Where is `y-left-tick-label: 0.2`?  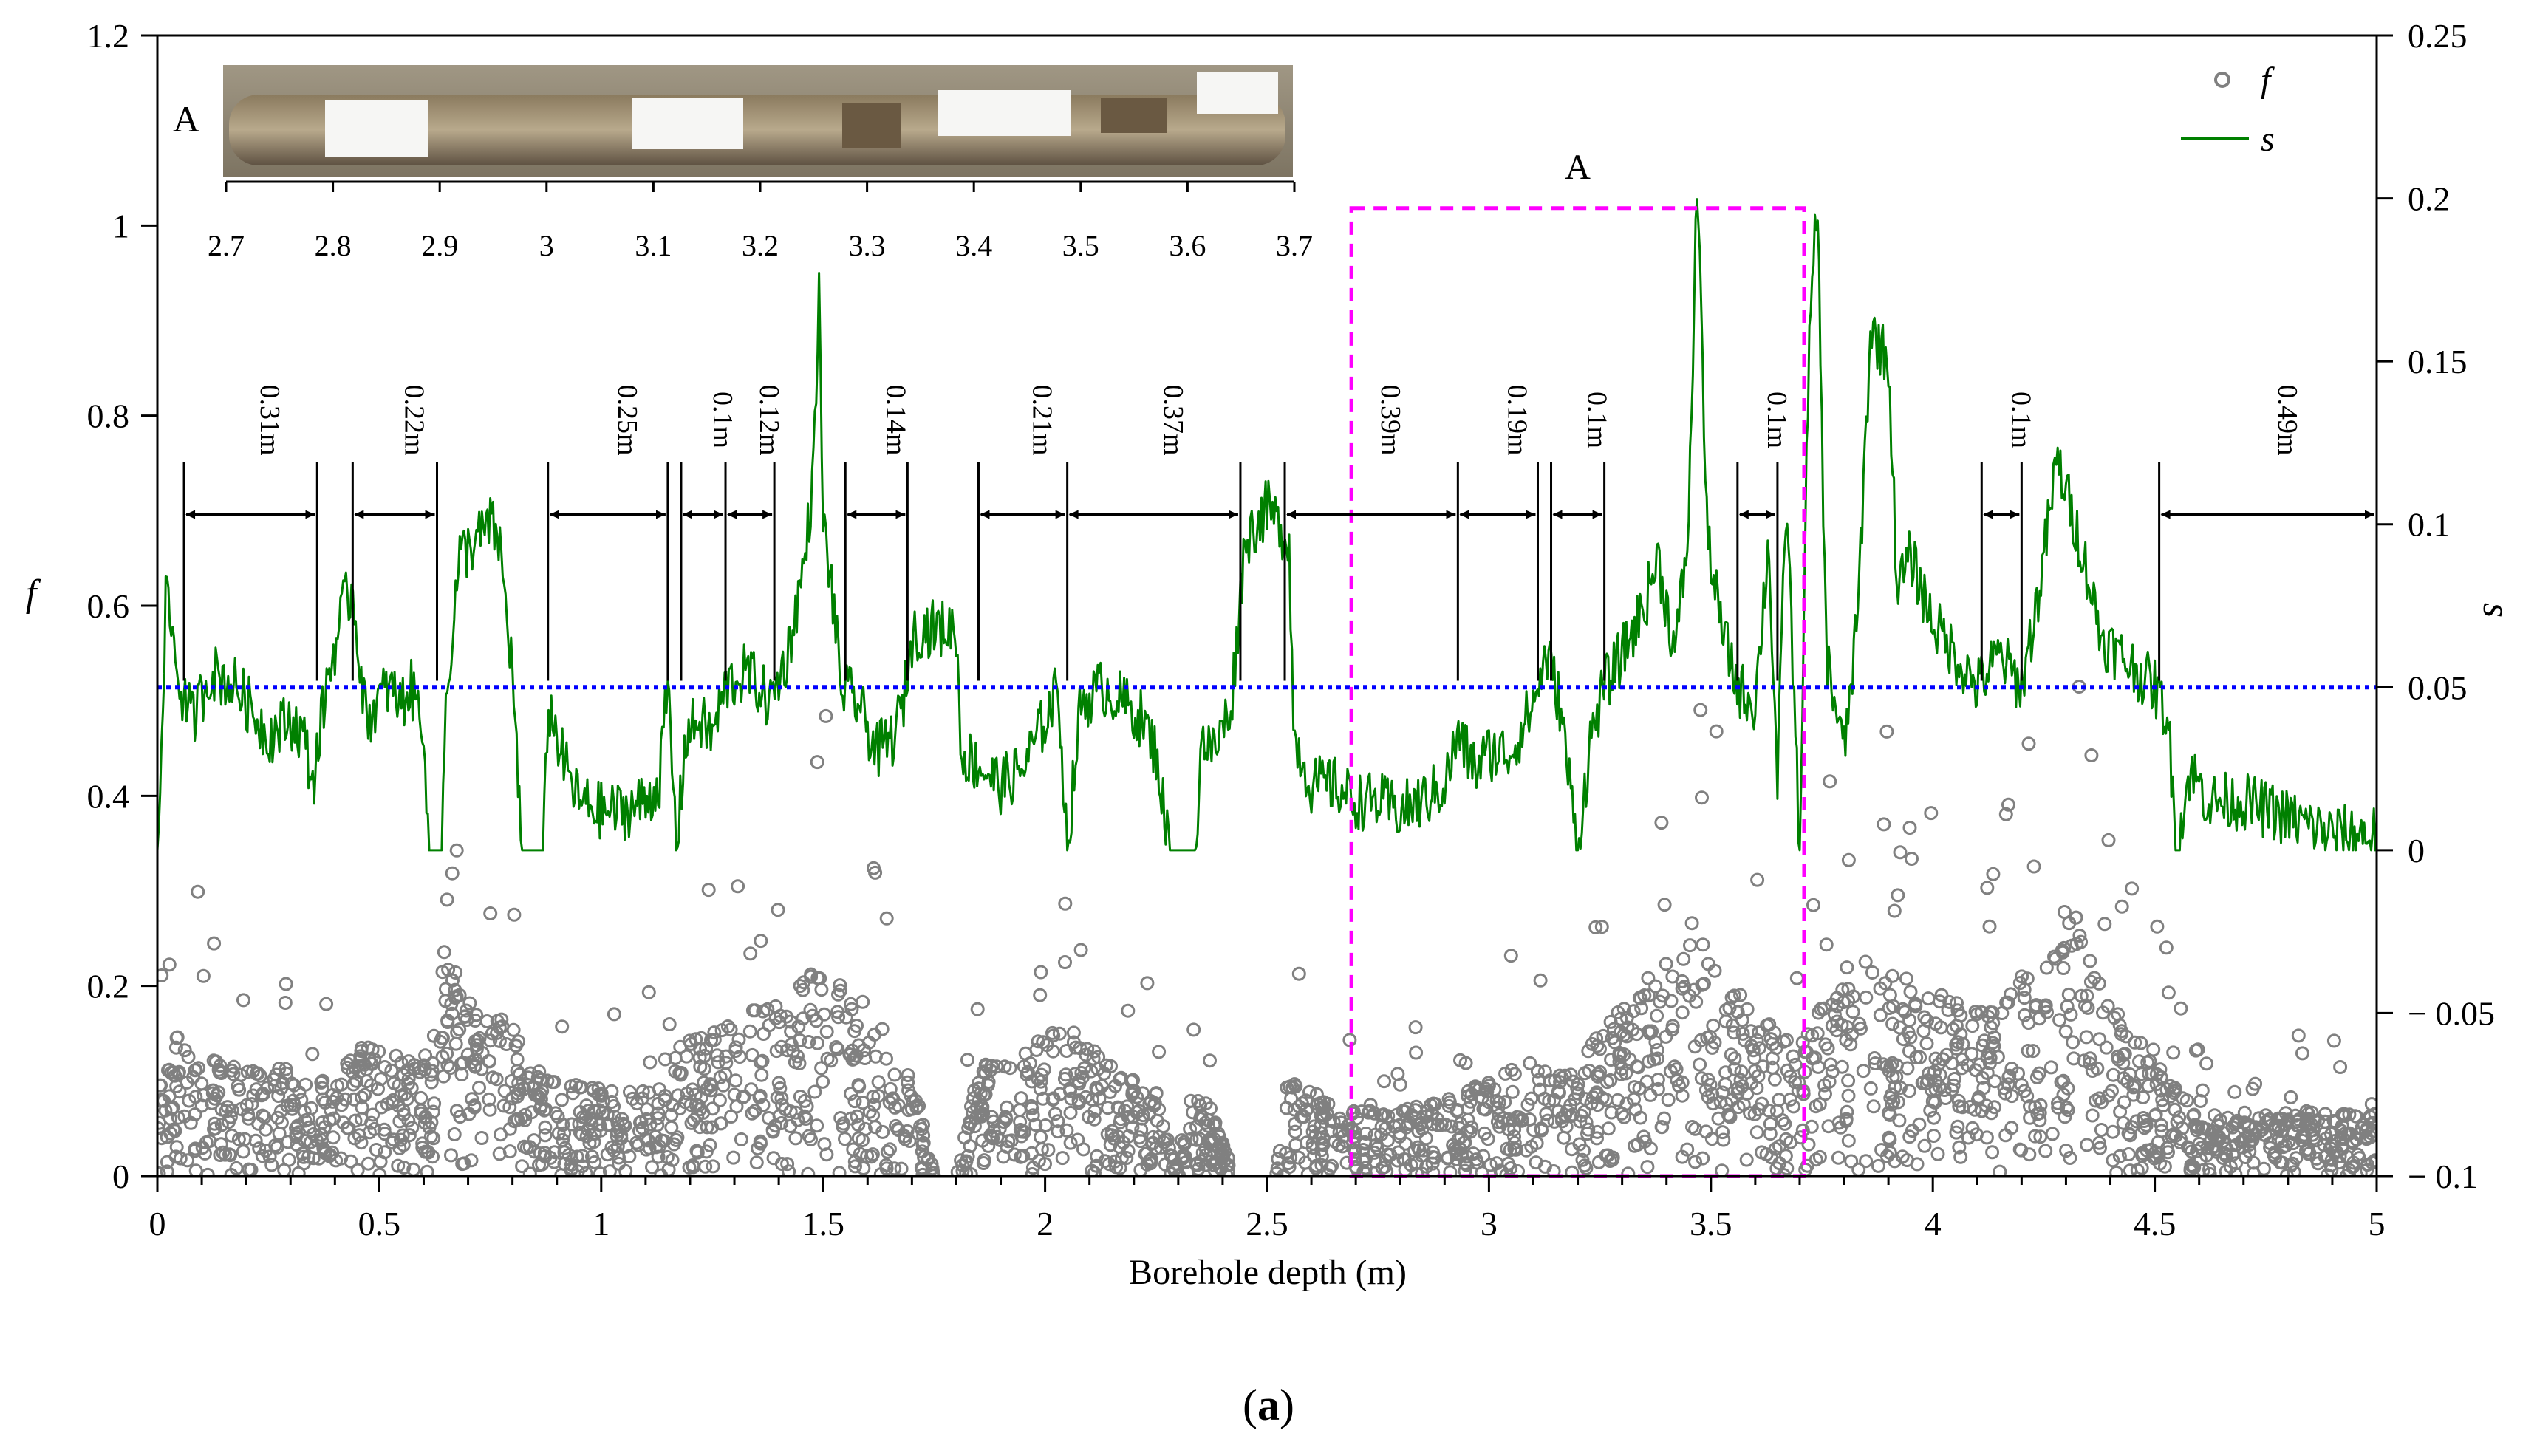
y-left-tick-label: 0.2 is located at coordinates (108, 986).